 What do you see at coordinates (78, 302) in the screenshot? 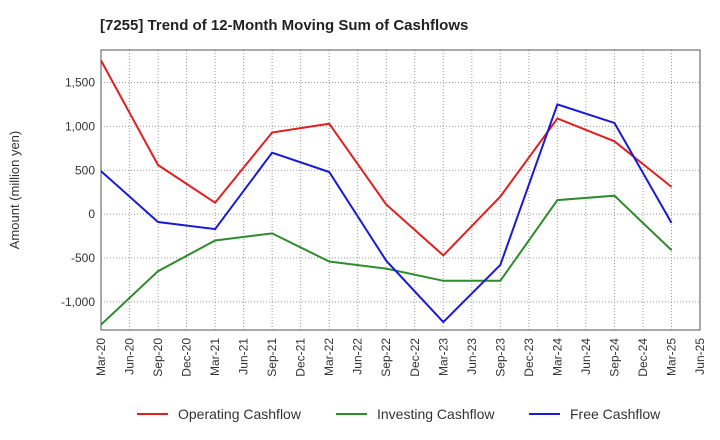
I see `y-tick-label: -1,000` at bounding box center [78, 302].